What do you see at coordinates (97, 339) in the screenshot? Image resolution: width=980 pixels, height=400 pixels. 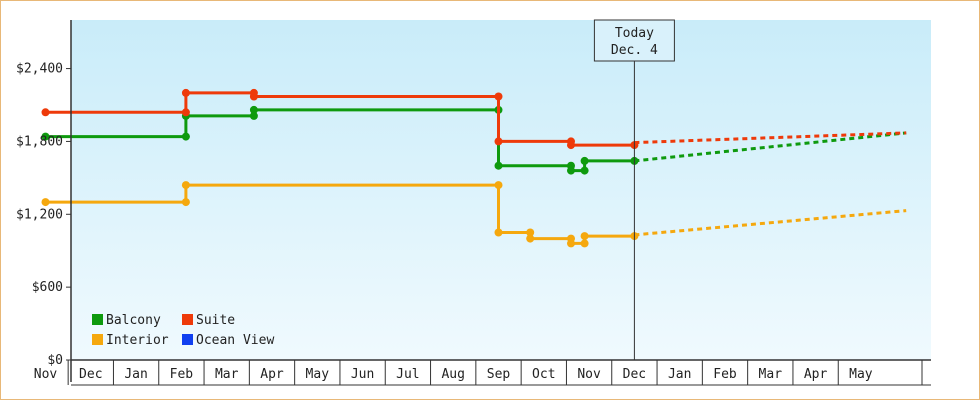 I see `legend-swatch-interior` at bounding box center [97, 339].